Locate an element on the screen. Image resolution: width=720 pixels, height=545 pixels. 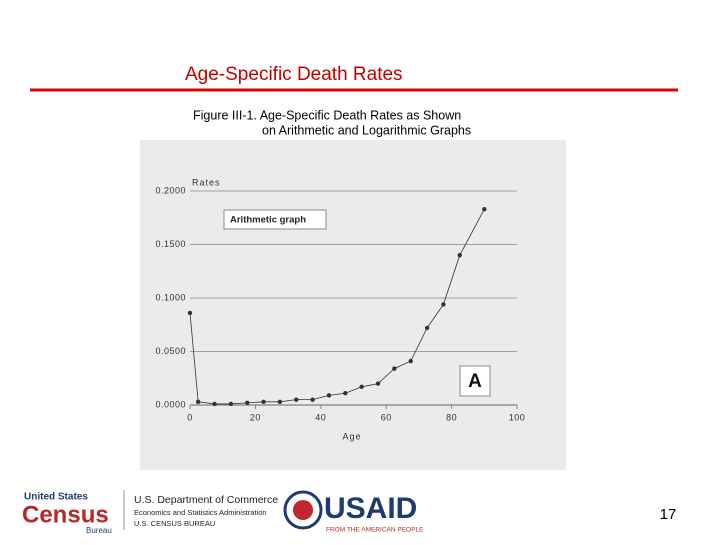
usaid-tagline: FROM THE AMERICAN PEOPLE is located at coordinates (375, 530).